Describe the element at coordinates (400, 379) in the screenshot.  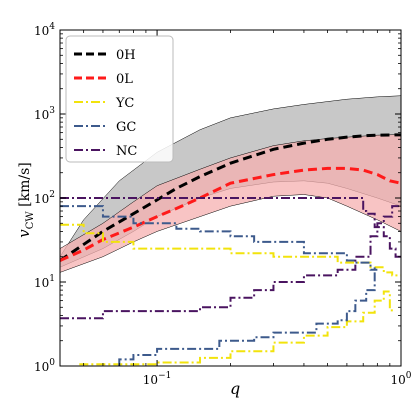
I see `x-tick-label: 10⁰` at that location.